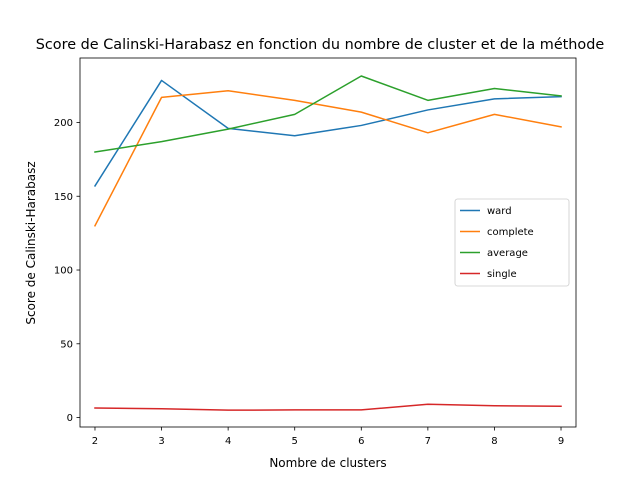 This screenshot has height=484, width=640. I want to click on y-tick-label: 0, so click(70, 418).